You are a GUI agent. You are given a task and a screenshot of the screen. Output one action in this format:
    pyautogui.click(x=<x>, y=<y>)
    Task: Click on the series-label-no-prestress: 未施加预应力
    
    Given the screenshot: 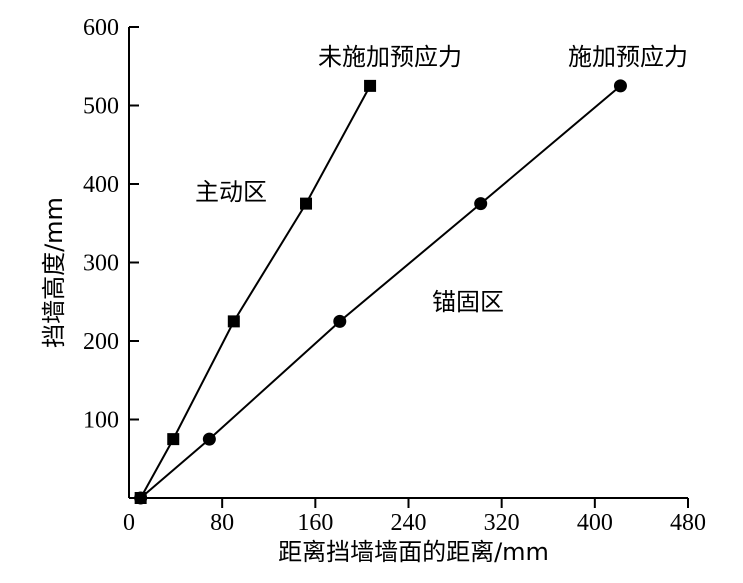 What is the action you would take?
    pyautogui.click(x=390, y=57)
    